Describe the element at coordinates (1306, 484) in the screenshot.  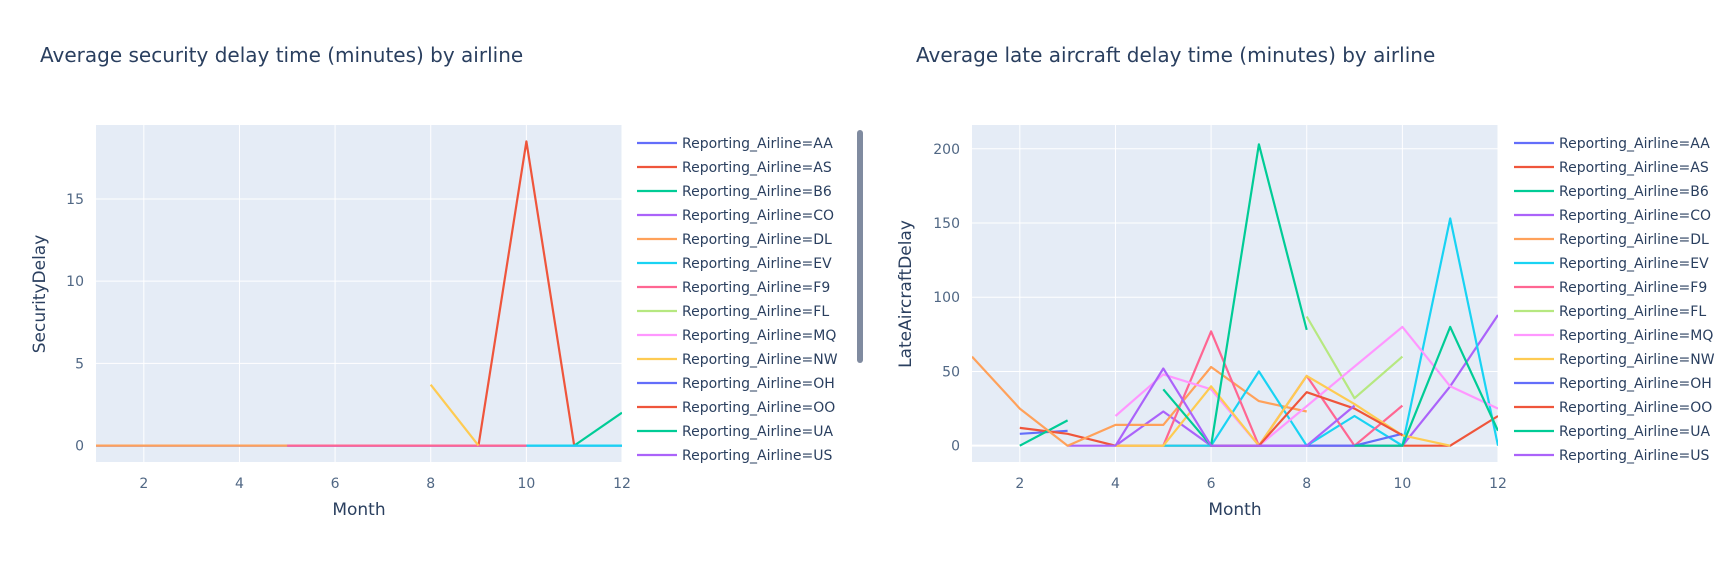
I see `x-tick-label: 8` at that location.